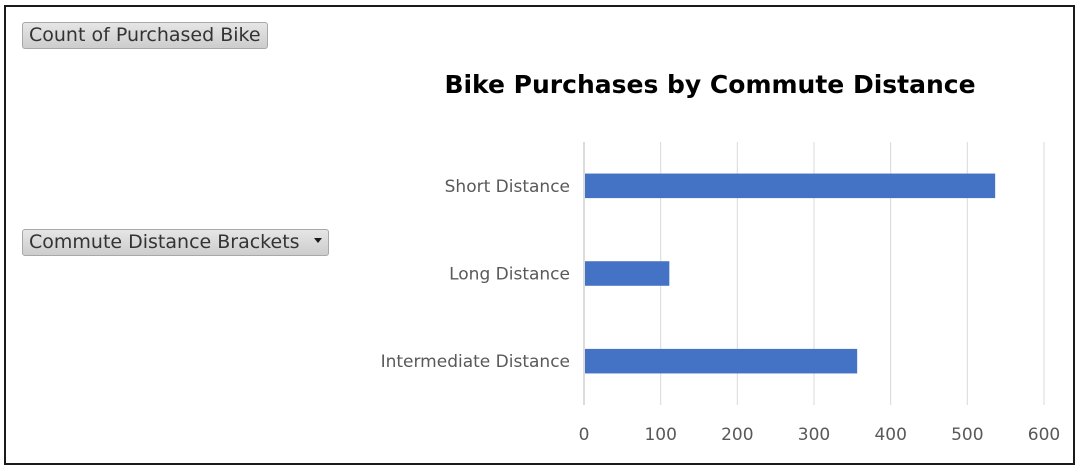 The width and height of the screenshot is (1081, 471). Describe the element at coordinates (317, 240) in the screenshot. I see `dropdown-arrow-icon` at that location.